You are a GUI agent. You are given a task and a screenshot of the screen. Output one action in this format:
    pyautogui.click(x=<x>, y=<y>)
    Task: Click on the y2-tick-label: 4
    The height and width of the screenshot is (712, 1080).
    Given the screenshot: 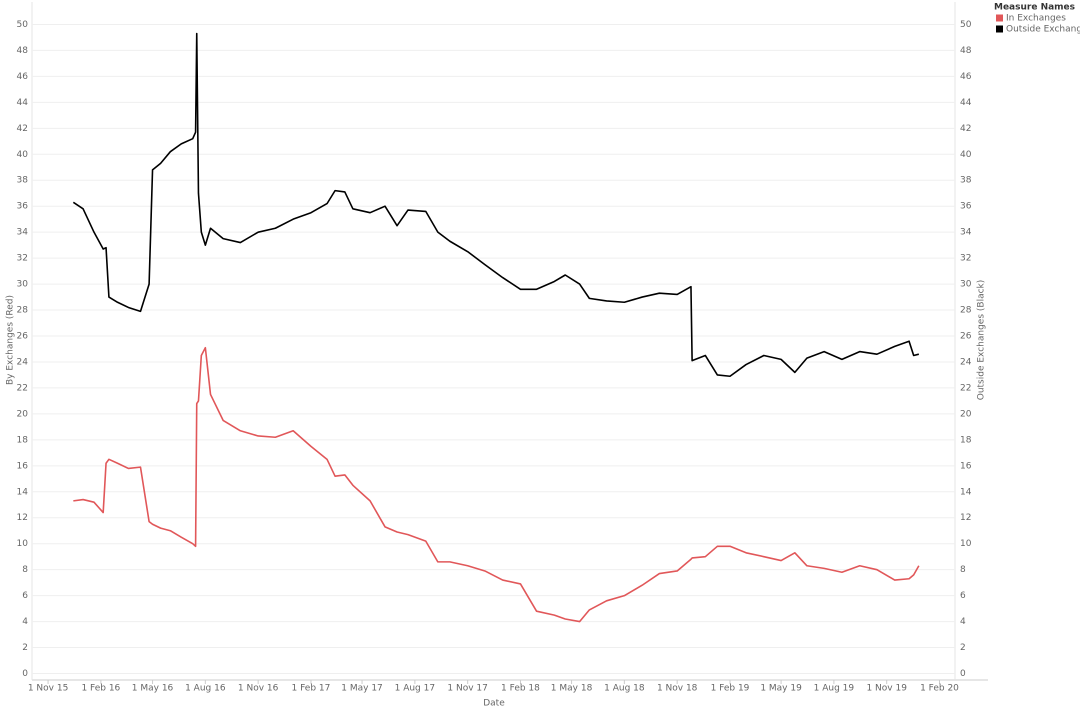 What is the action you would take?
    pyautogui.click(x=963, y=622)
    